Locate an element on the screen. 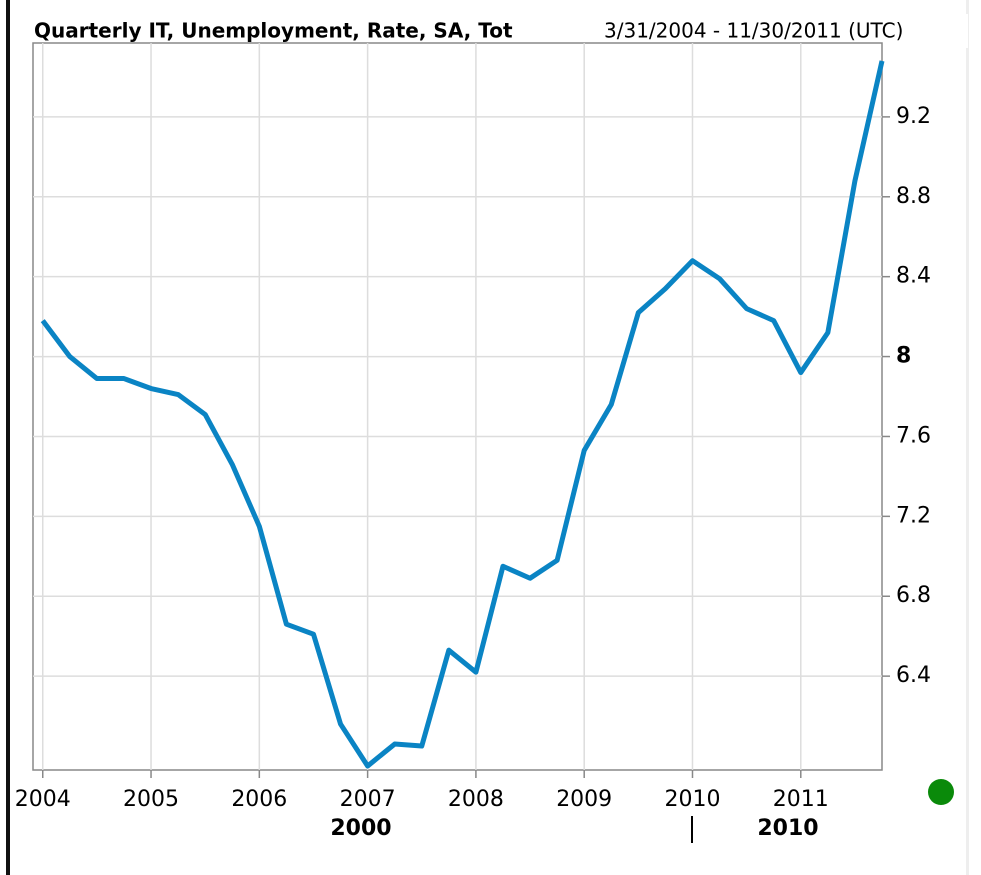 Image resolution: width=981 pixels, height=875 pixels. x-tick-label: 2007 is located at coordinates (368, 799).